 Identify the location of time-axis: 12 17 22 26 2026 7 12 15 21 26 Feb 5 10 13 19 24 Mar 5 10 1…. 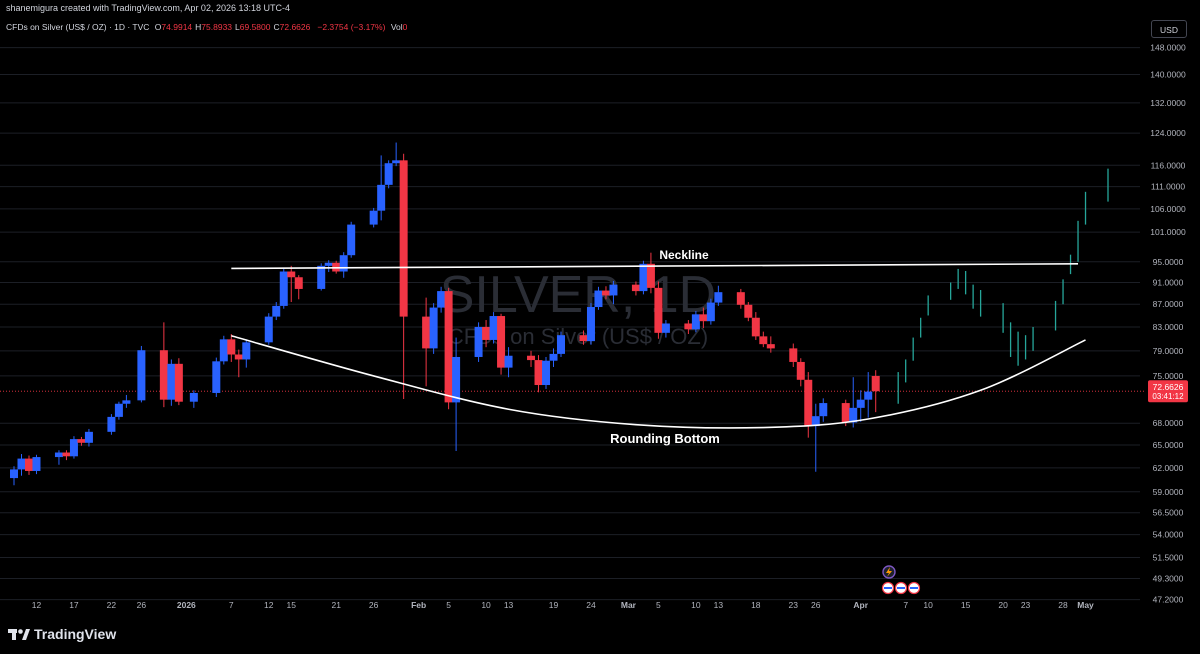
(563, 605).